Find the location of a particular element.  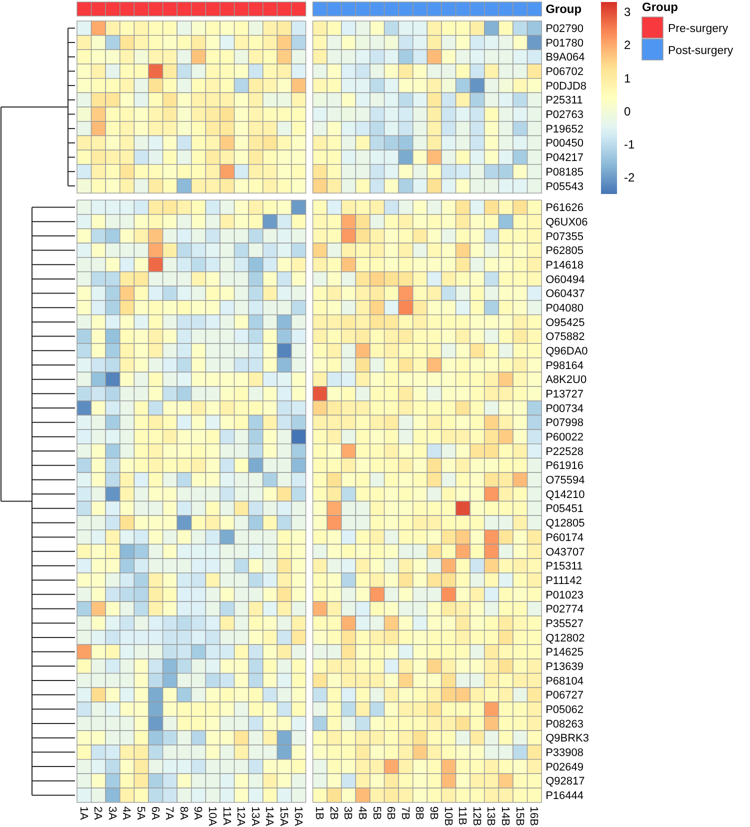

y-tick-label: P01023 is located at coordinates (565, 595).